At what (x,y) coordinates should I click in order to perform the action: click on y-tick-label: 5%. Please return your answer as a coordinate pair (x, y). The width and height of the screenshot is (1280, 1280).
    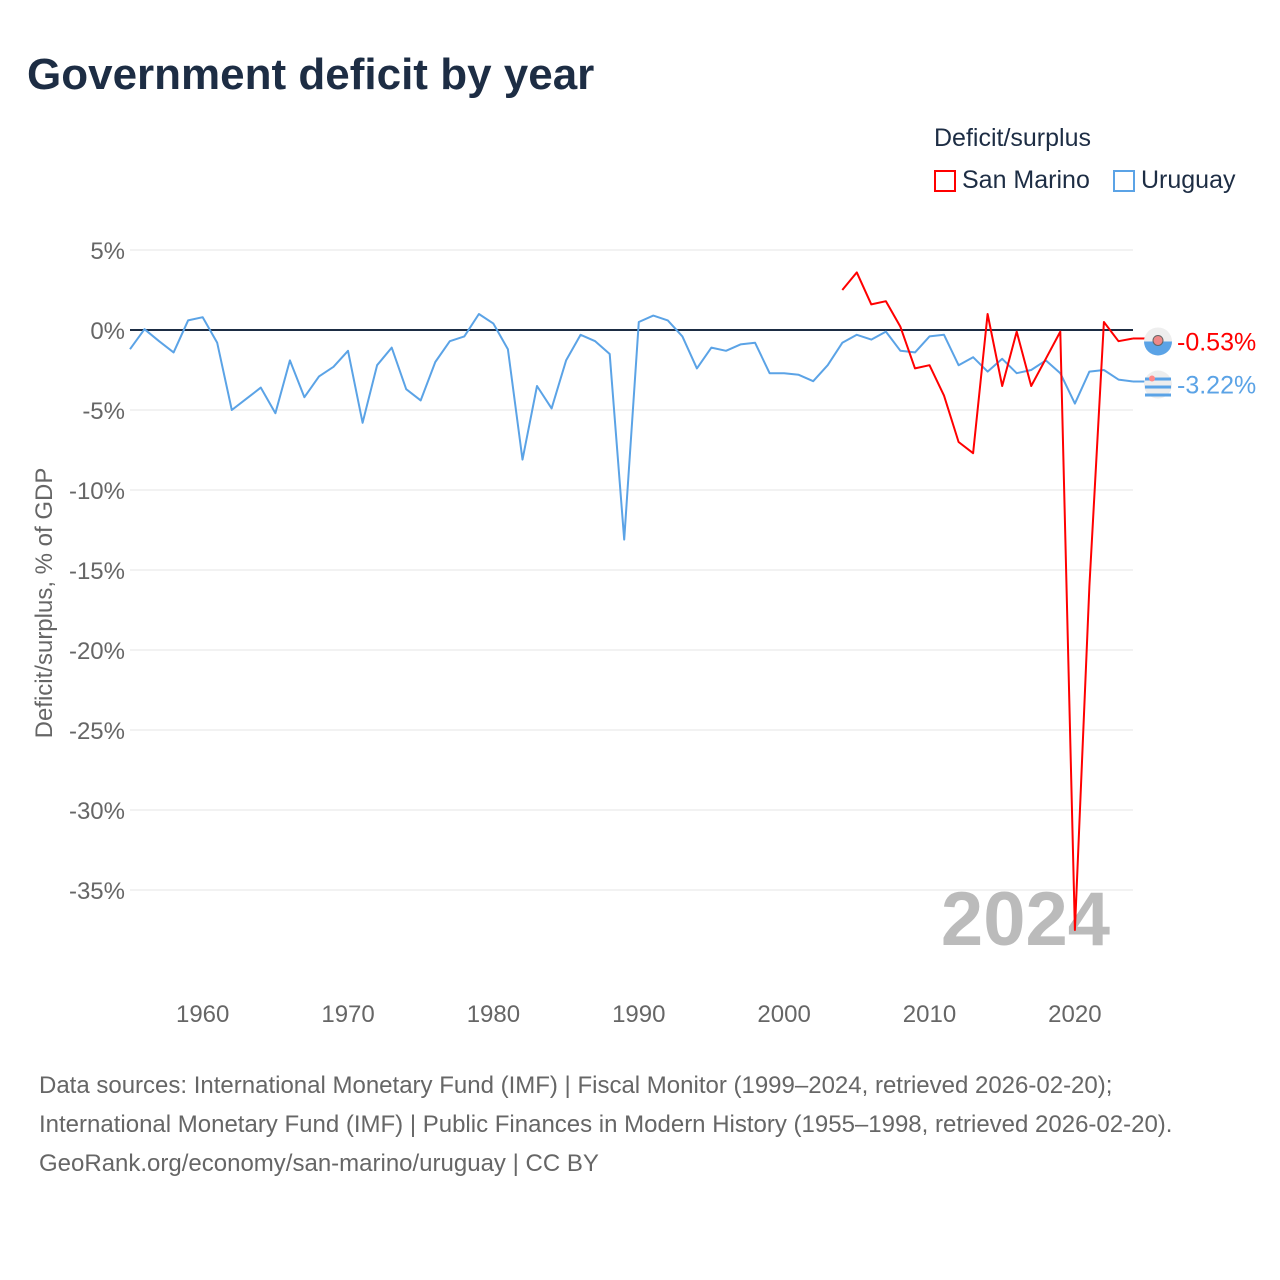
    Looking at the image, I should click on (107, 251).